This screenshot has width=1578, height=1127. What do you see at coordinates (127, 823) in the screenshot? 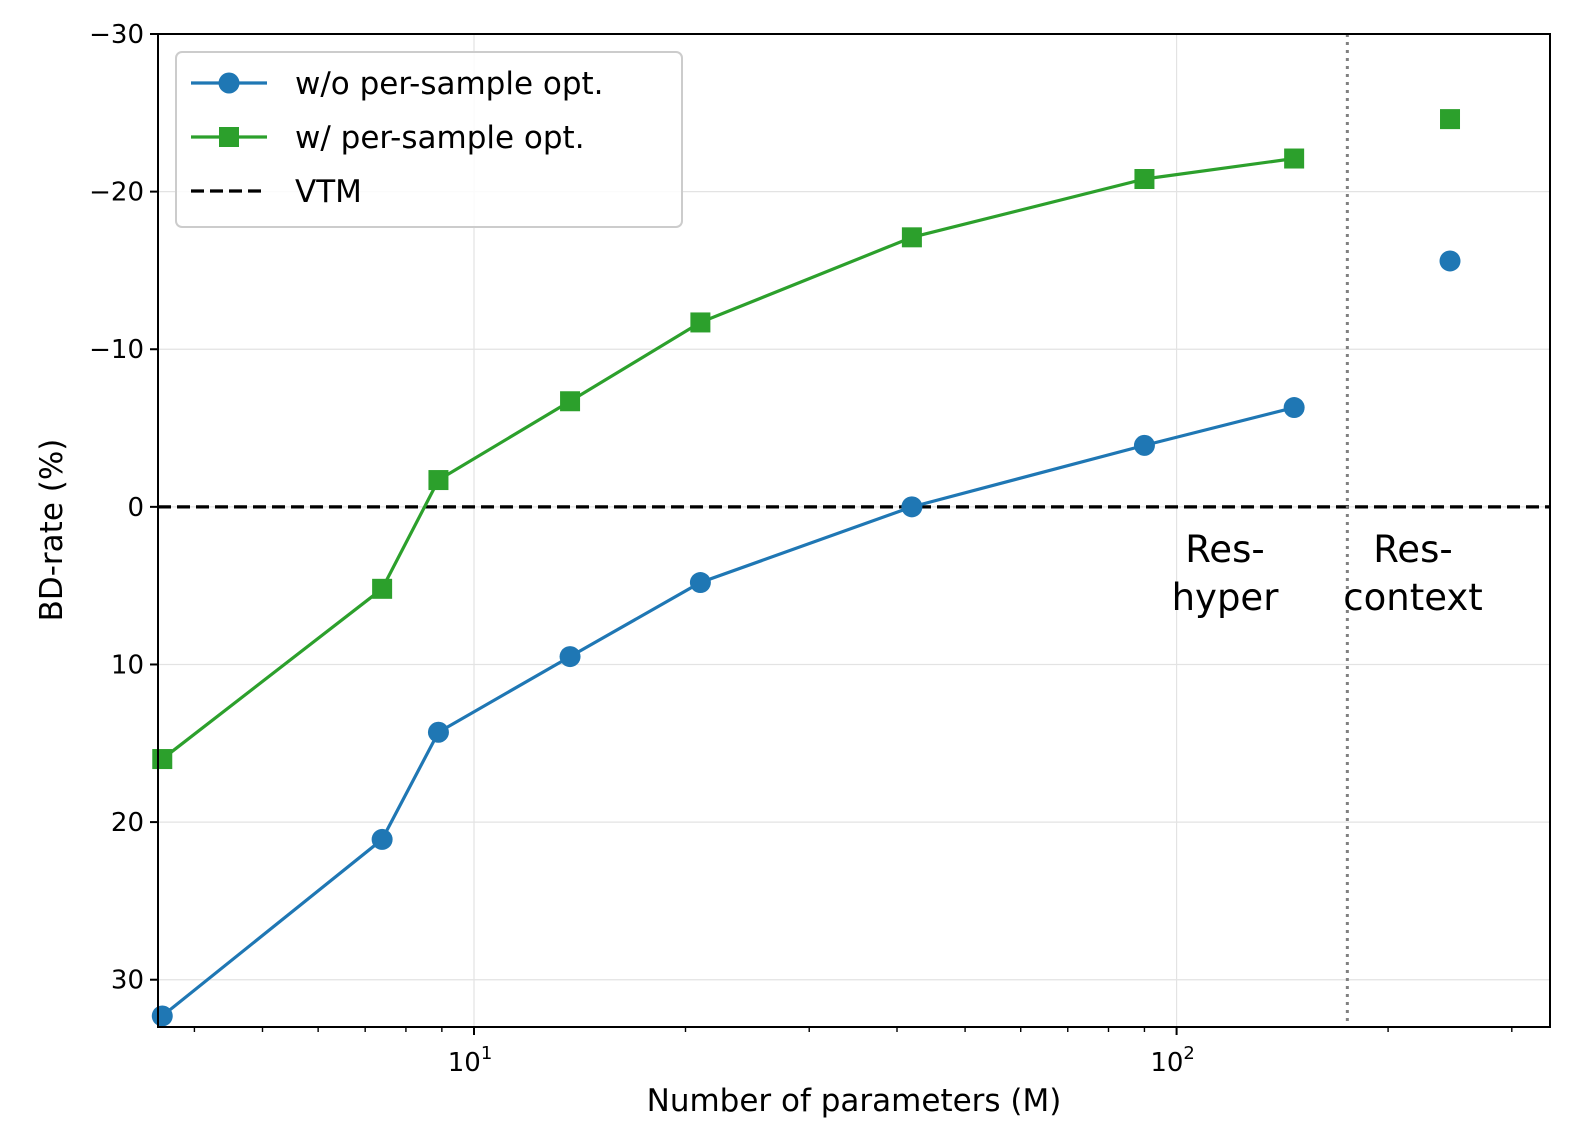
I see `y-tick-label: 20` at bounding box center [127, 823].